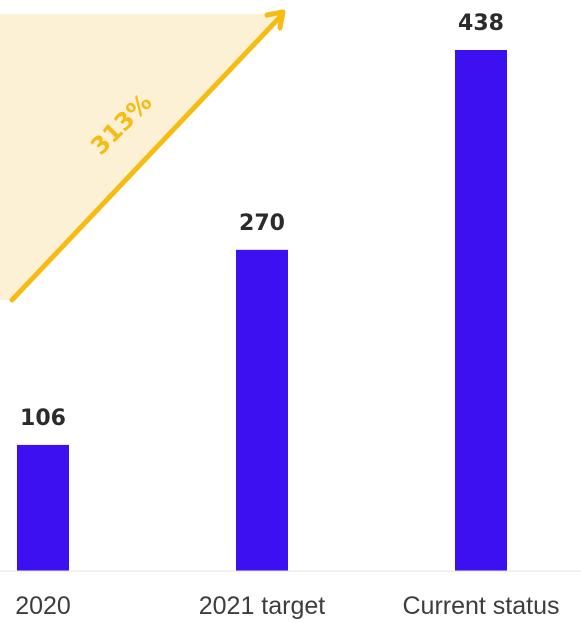  Describe the element at coordinates (480, 606) in the screenshot. I see `category-label-2: Current status` at that location.